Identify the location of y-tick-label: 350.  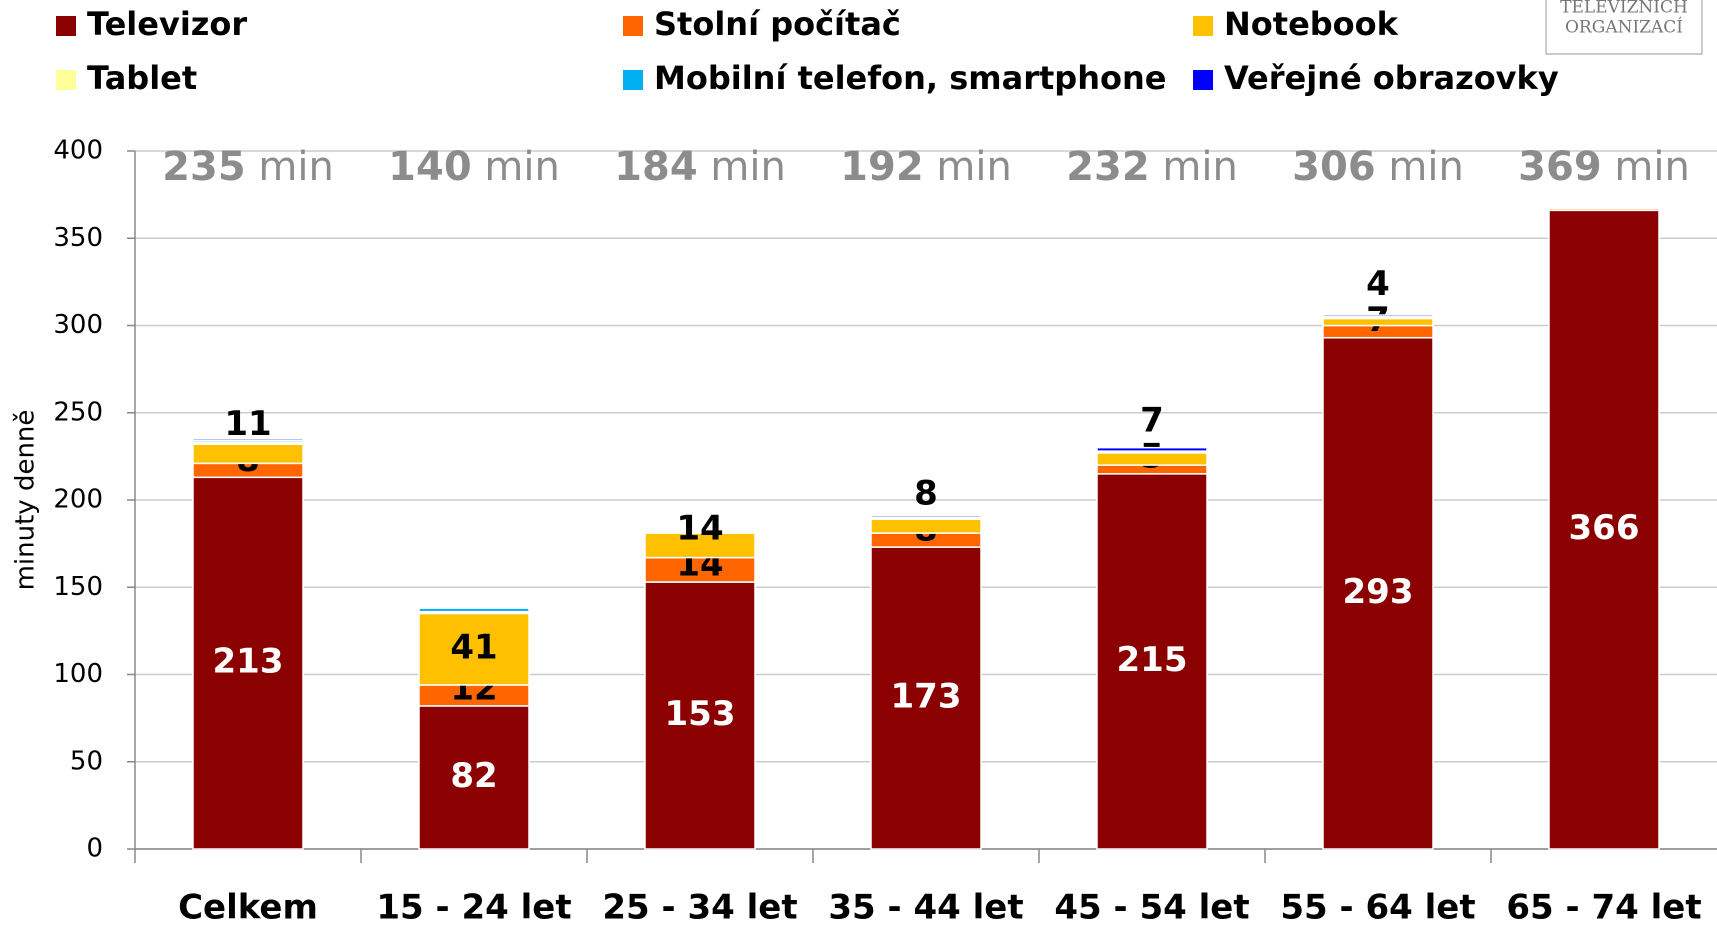
(78, 238).